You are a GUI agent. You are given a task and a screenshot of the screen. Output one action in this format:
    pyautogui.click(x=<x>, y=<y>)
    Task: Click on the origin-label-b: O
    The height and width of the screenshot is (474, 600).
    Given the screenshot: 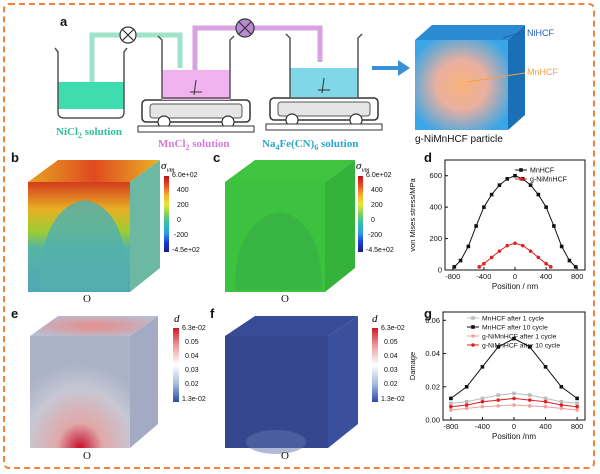 What is the action you would take?
    pyautogui.click(x=87, y=299)
    